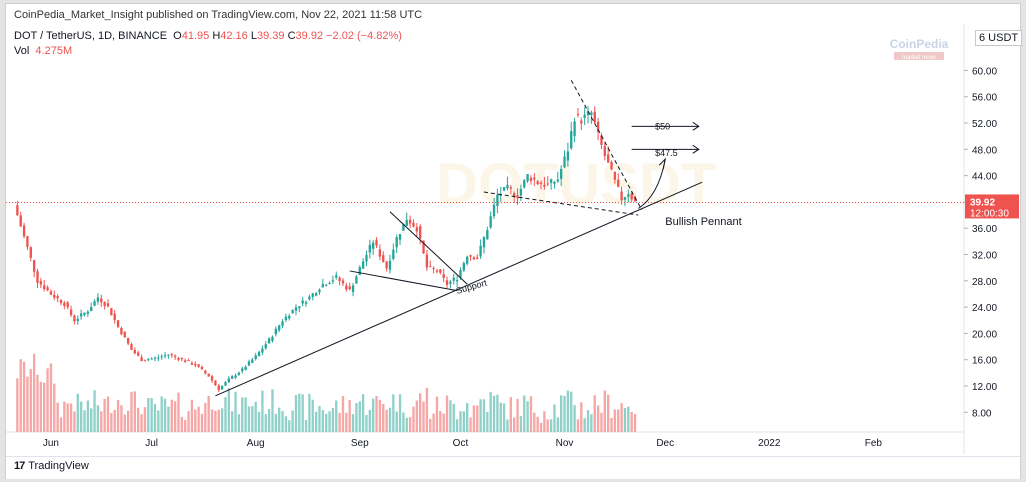 This screenshot has height=482, width=1026. I want to click on currency-unit-button: 6 USDT, so click(999, 38).